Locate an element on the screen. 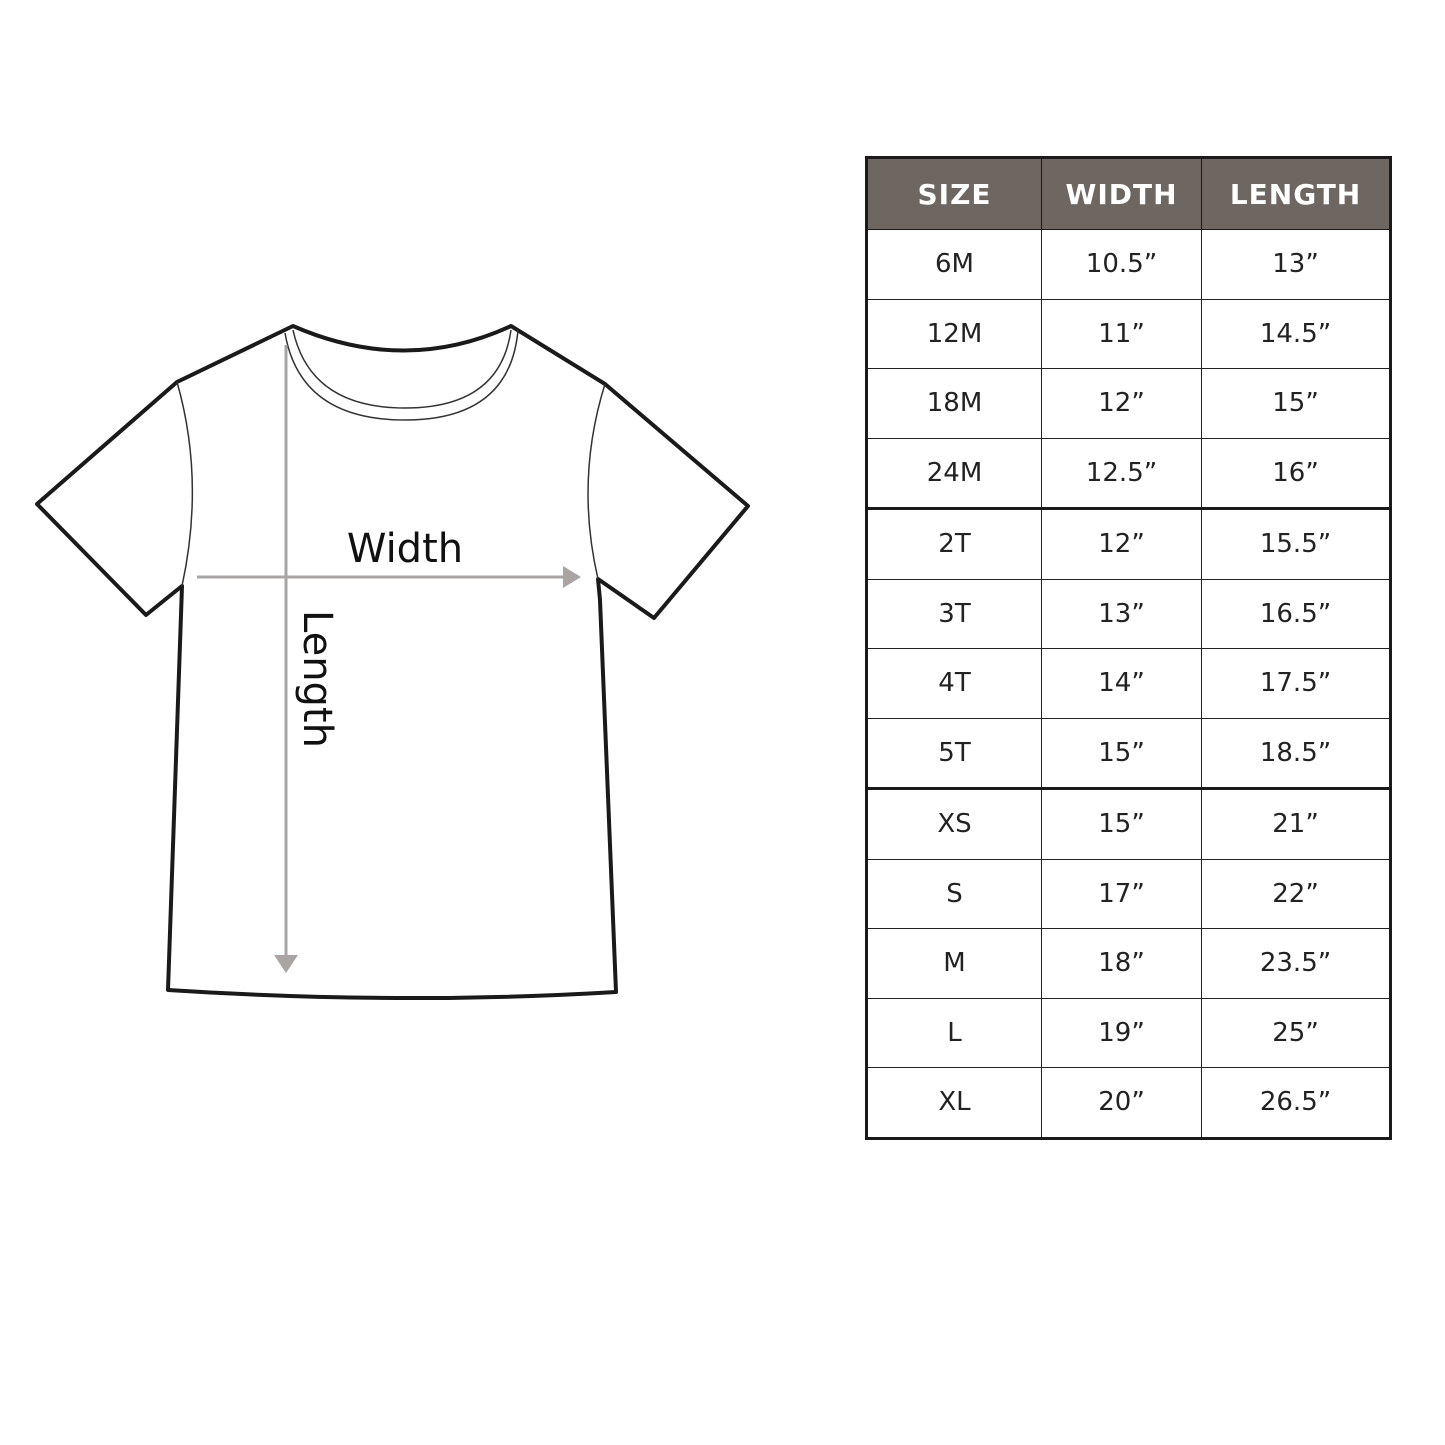 Image resolution: width=1445 pixels, height=1445 pixels. cell-length: 13” is located at coordinates (1296, 264).